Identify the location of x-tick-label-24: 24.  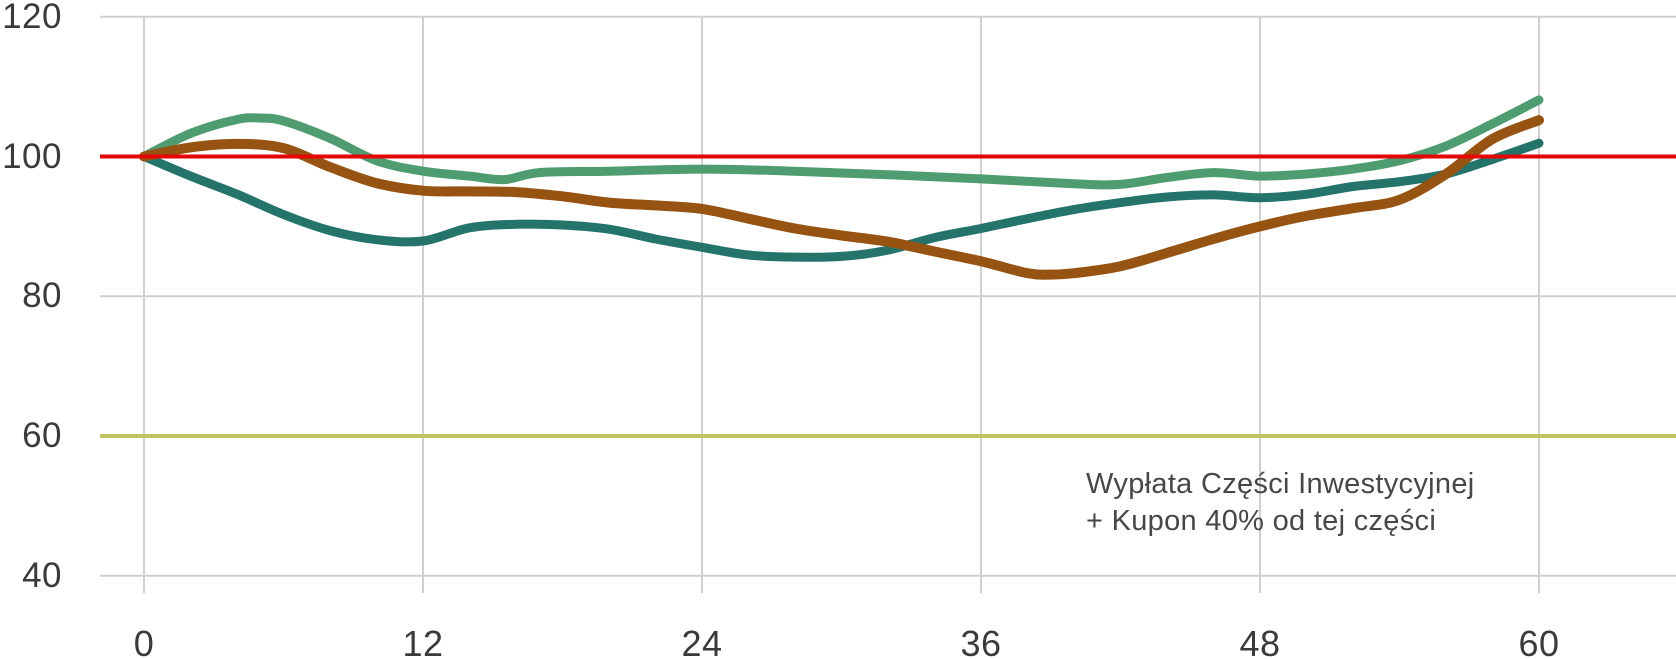
(702, 641).